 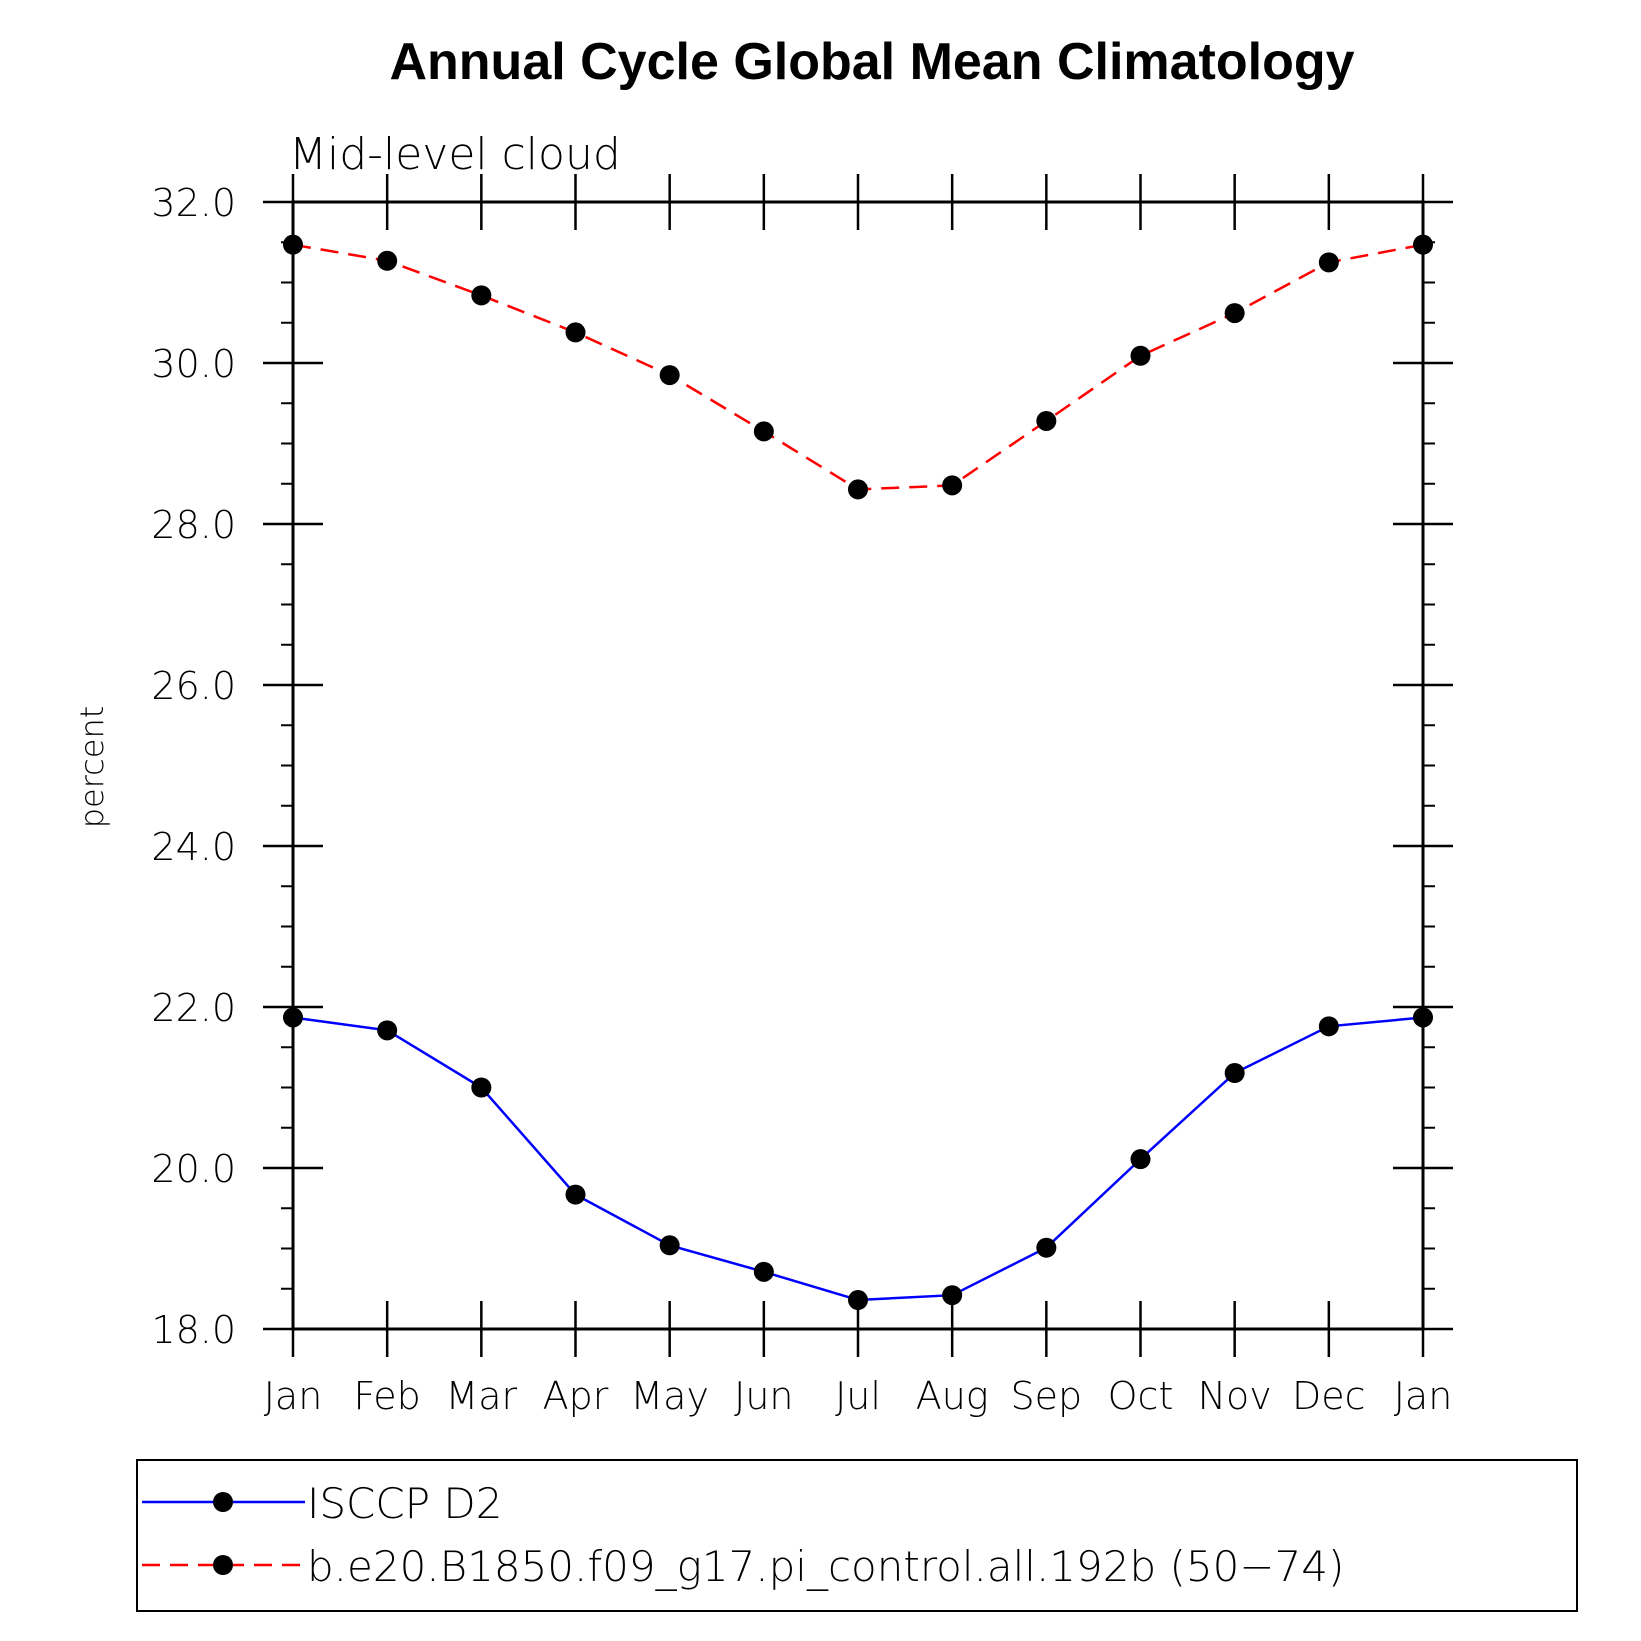 I want to click on x-tick-label: Dec, so click(x=1329, y=1396).